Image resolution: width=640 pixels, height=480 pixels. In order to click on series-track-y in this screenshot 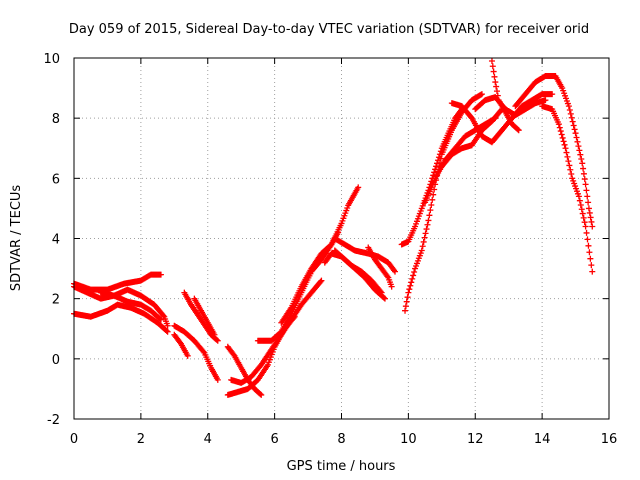, I will do `click(554, 151)`.